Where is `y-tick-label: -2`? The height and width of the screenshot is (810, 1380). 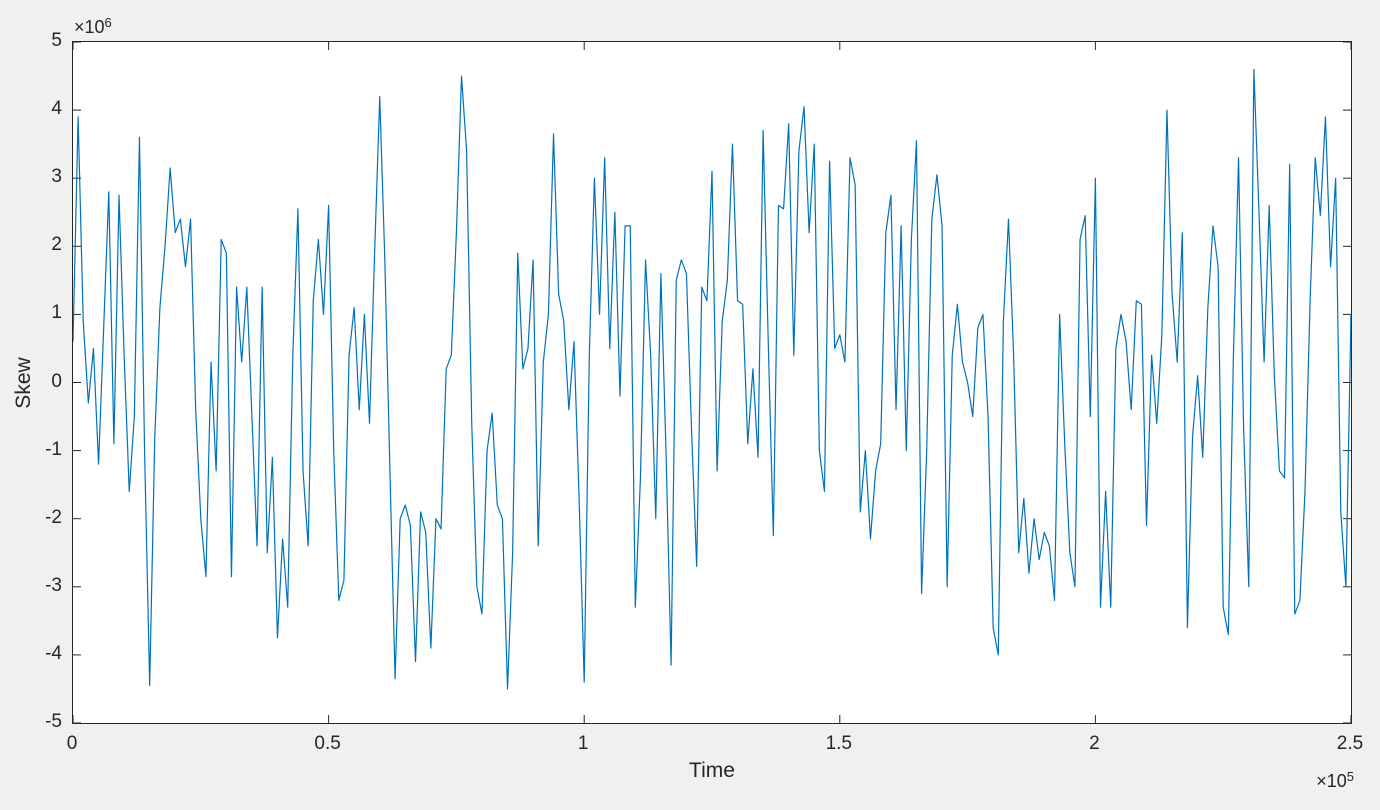
y-tick-label: -2 is located at coordinates (53, 517).